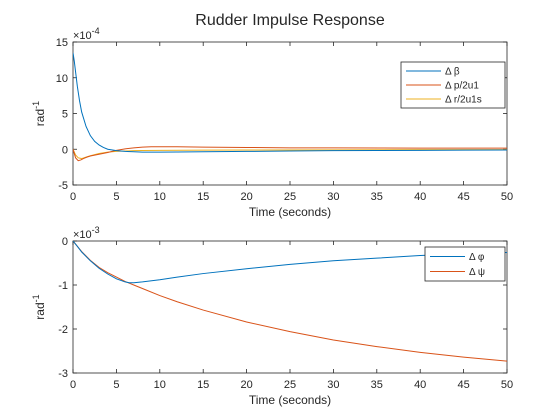 The height and width of the screenshot is (420, 560). What do you see at coordinates (462, 86) in the screenshot?
I see `legend-entry: Δ p/2u1` at bounding box center [462, 86].